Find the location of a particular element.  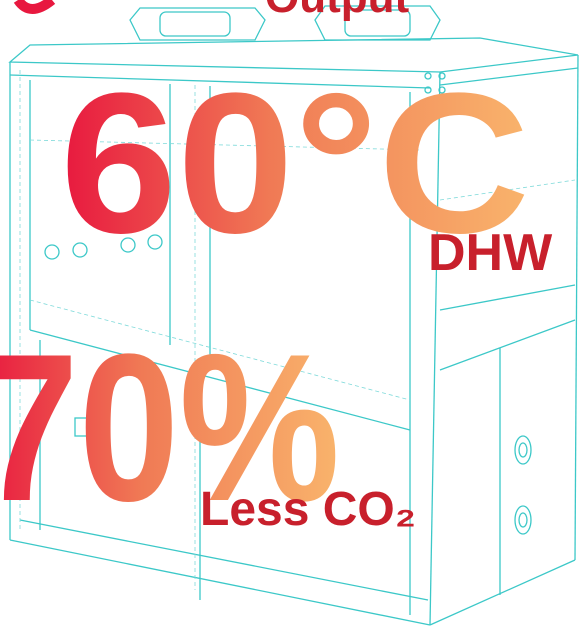

cropped-icon is located at coordinates (34, 7).